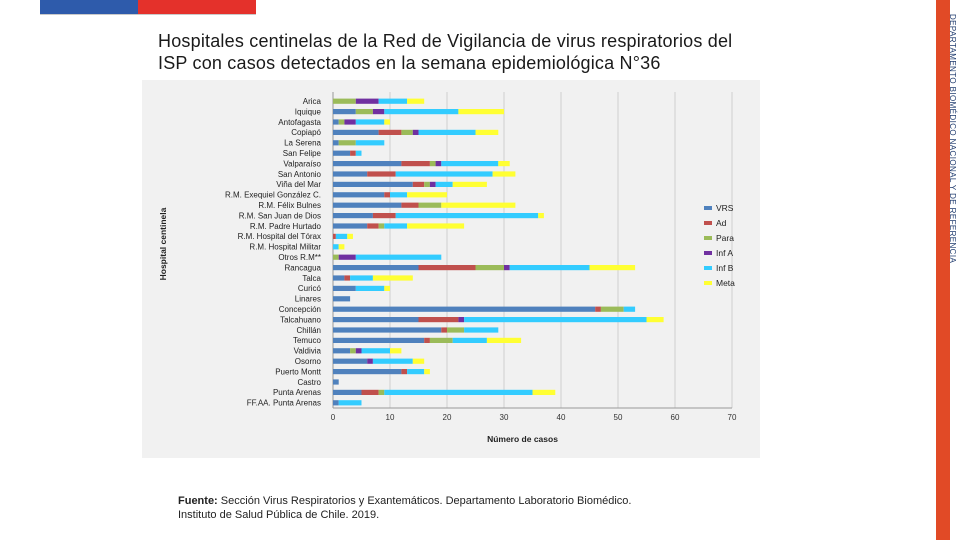 The width and height of the screenshot is (960, 540). What do you see at coordinates (285, 247) in the screenshot?
I see `category-label: R.M. Hospital Militar` at bounding box center [285, 247].